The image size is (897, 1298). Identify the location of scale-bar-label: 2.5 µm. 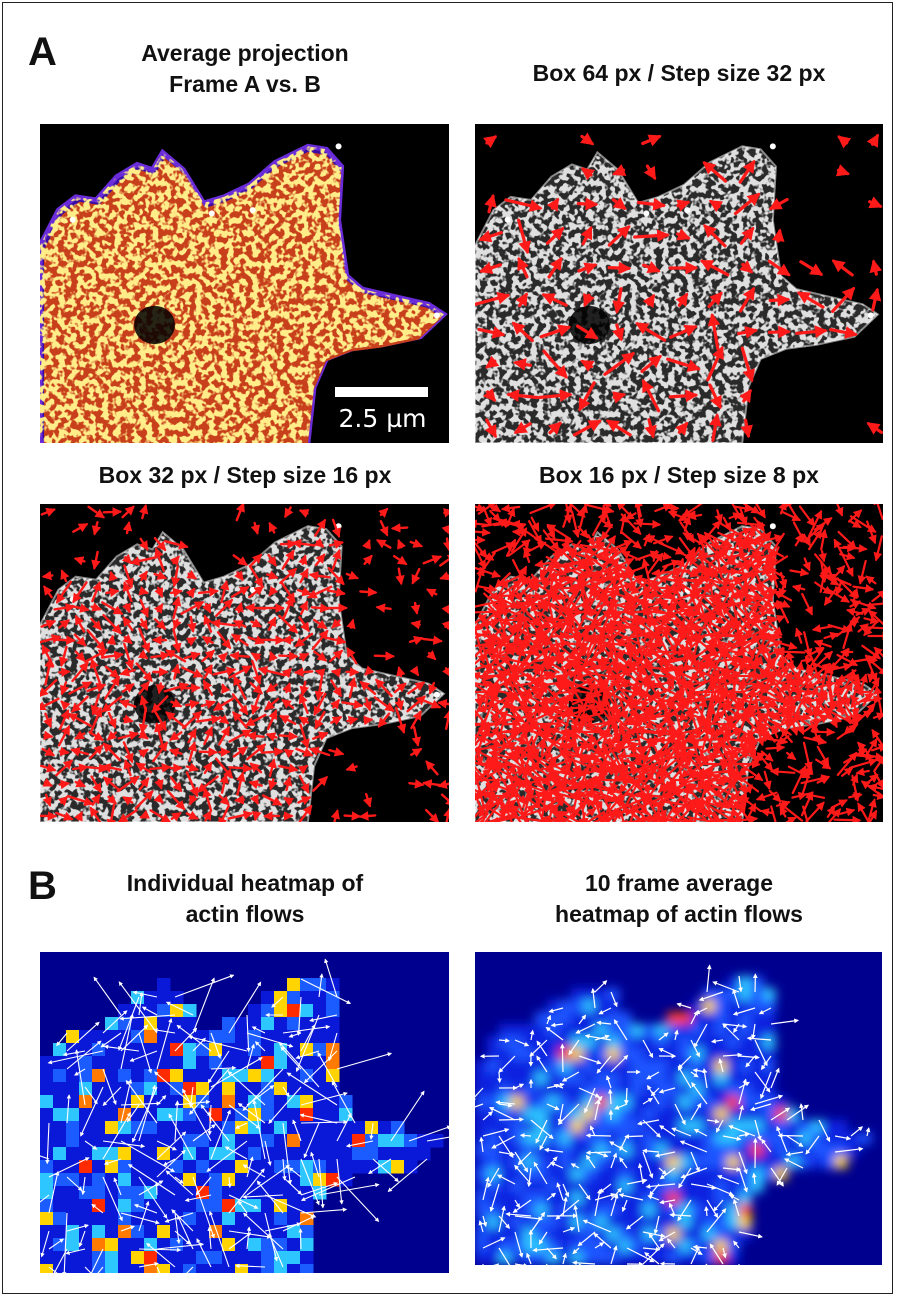
(382, 418).